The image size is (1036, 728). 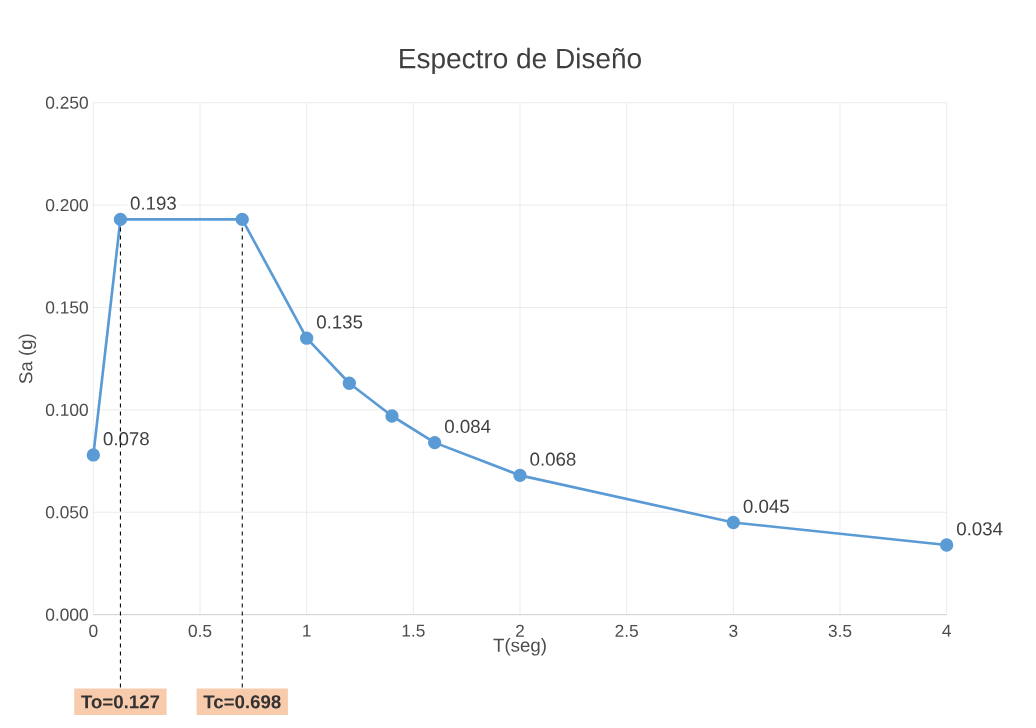 What do you see at coordinates (733, 630) in the screenshot?
I see `x-tick-label: 3` at bounding box center [733, 630].